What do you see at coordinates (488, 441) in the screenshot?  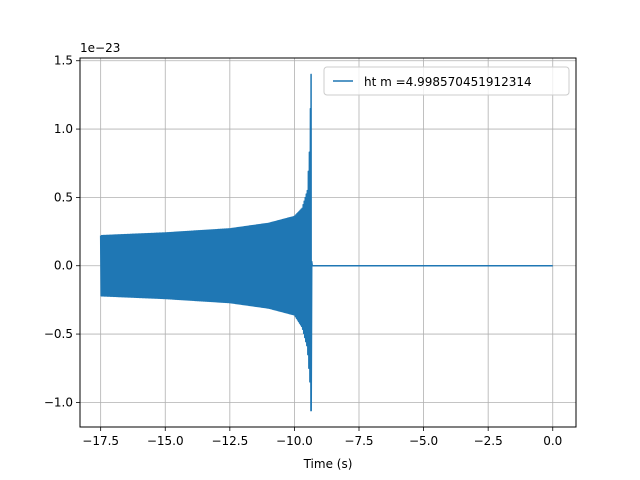 I see `x-tick-label: −2.5` at bounding box center [488, 441].